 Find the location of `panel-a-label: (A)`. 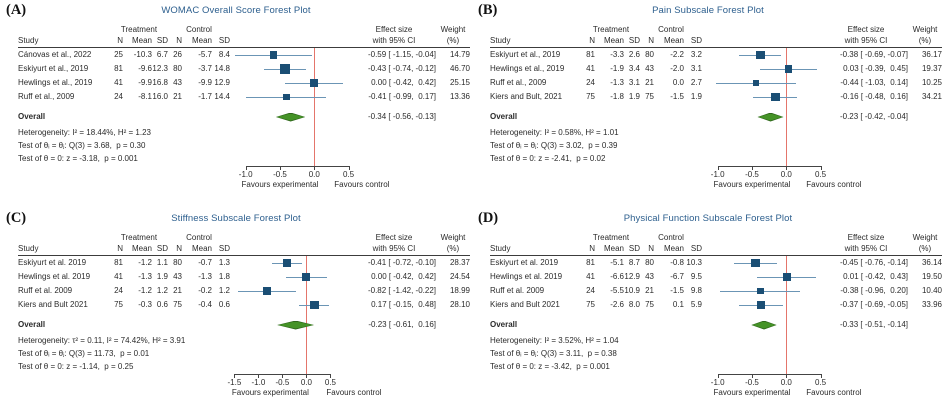

panel-a-label: (A) is located at coordinates (16, 10).